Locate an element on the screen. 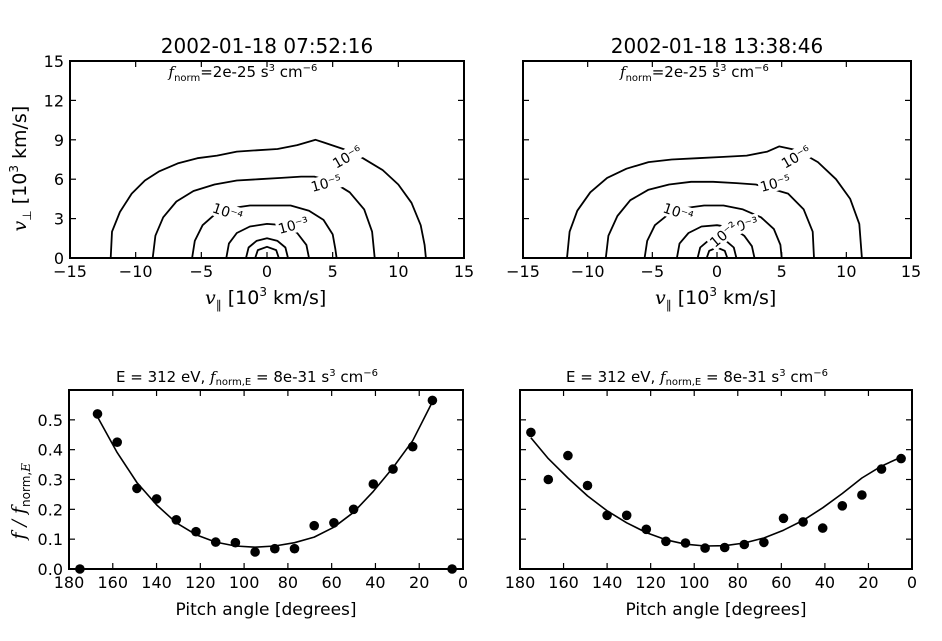 This screenshot has width=942, height=641. y-tick-label: 0.1 is located at coordinates (50, 539).